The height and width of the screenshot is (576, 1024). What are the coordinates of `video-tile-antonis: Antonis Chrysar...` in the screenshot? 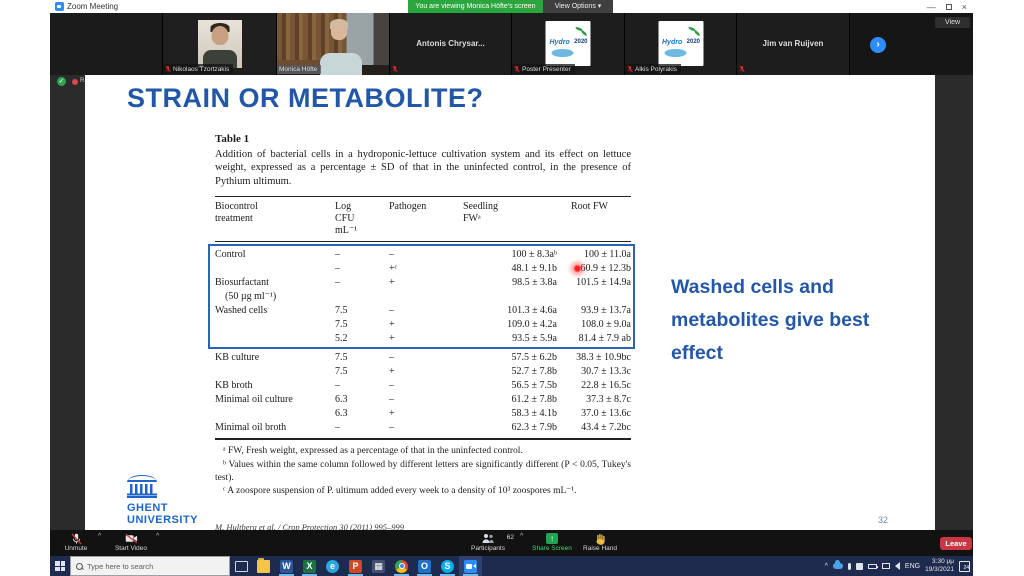 It's located at (451, 44).